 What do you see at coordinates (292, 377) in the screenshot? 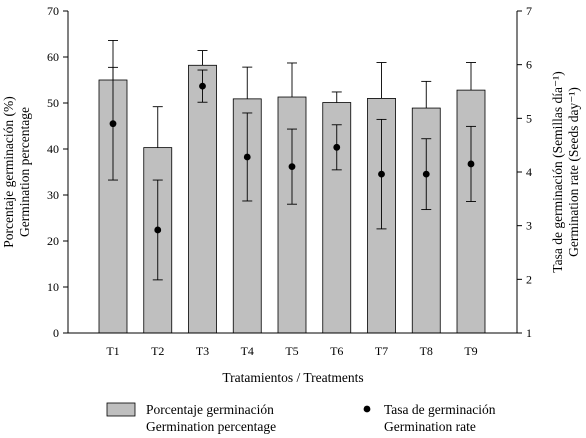
I see `x-axis-title: Tratamientos / Treatments` at bounding box center [292, 377].